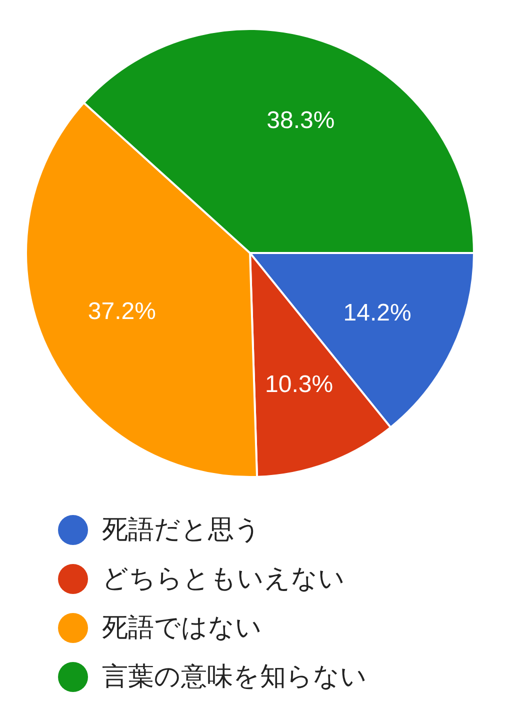 This screenshot has width=511, height=708. I want to click on data-label: 10.3%, so click(299, 384).